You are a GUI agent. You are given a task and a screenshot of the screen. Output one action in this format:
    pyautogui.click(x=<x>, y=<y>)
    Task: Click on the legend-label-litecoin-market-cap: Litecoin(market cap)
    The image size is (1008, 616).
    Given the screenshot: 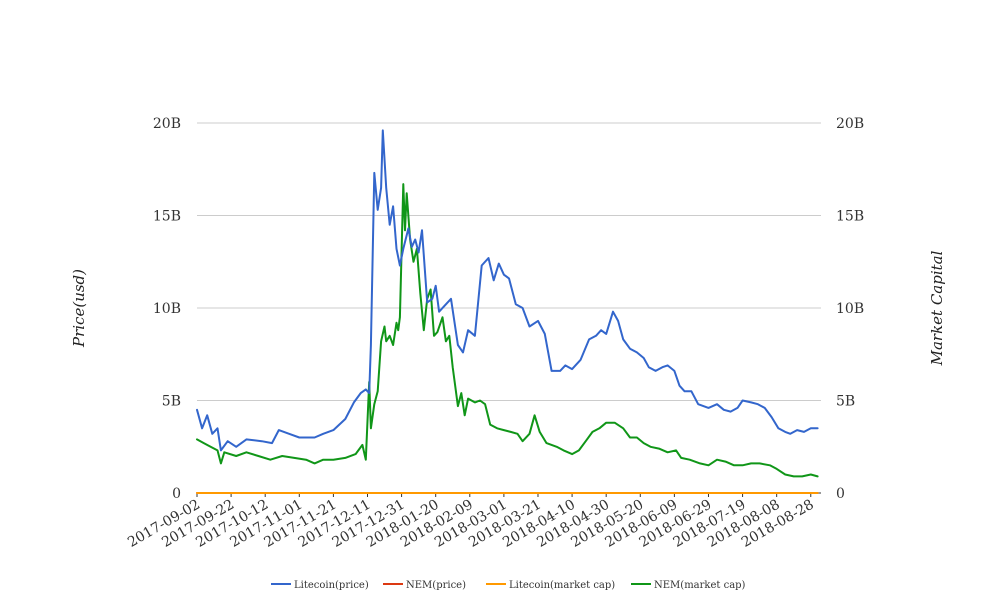 What is the action you would take?
    pyautogui.click(x=562, y=585)
    